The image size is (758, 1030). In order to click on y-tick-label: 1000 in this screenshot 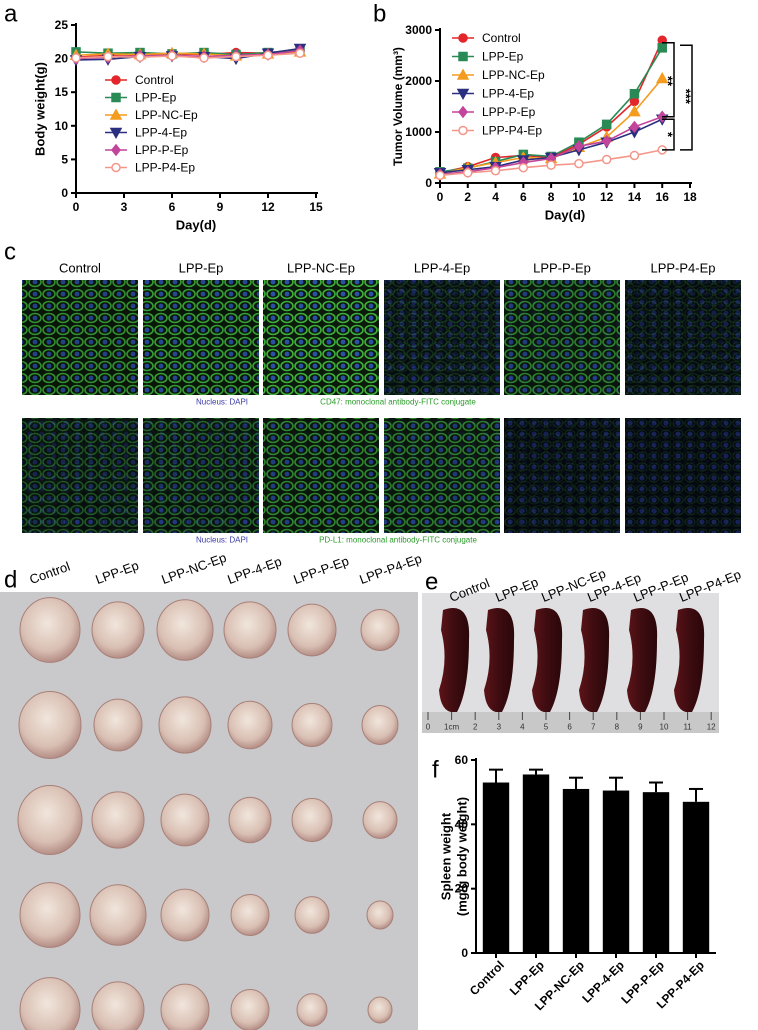, I will do `click(418, 132)`.